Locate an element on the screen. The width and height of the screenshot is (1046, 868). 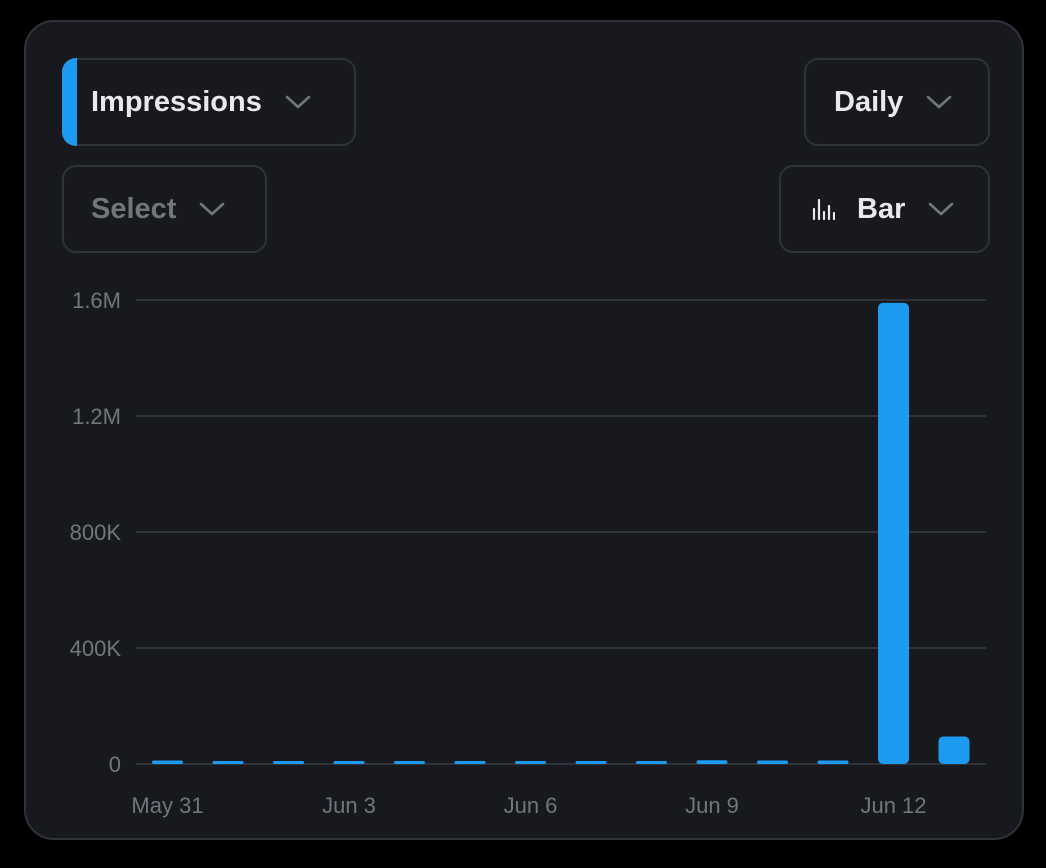
y-tick-label: 1.2M is located at coordinates (96, 416).